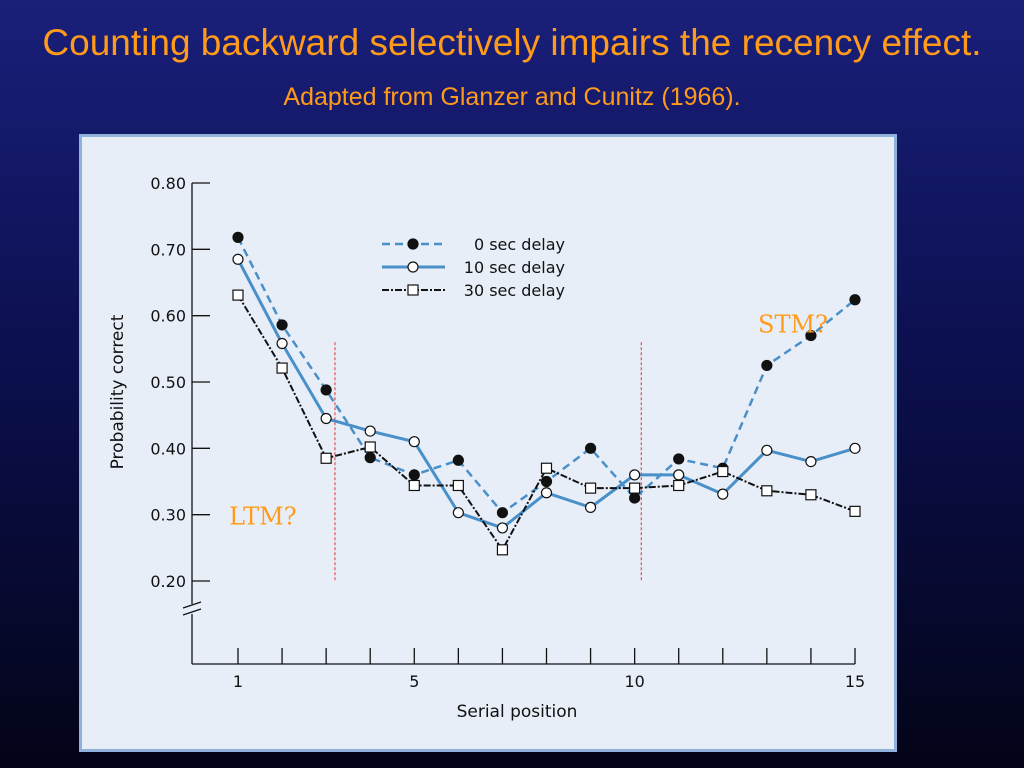  Describe the element at coordinates (168, 316) in the screenshot. I see `y-tick-label: 0.60` at that location.